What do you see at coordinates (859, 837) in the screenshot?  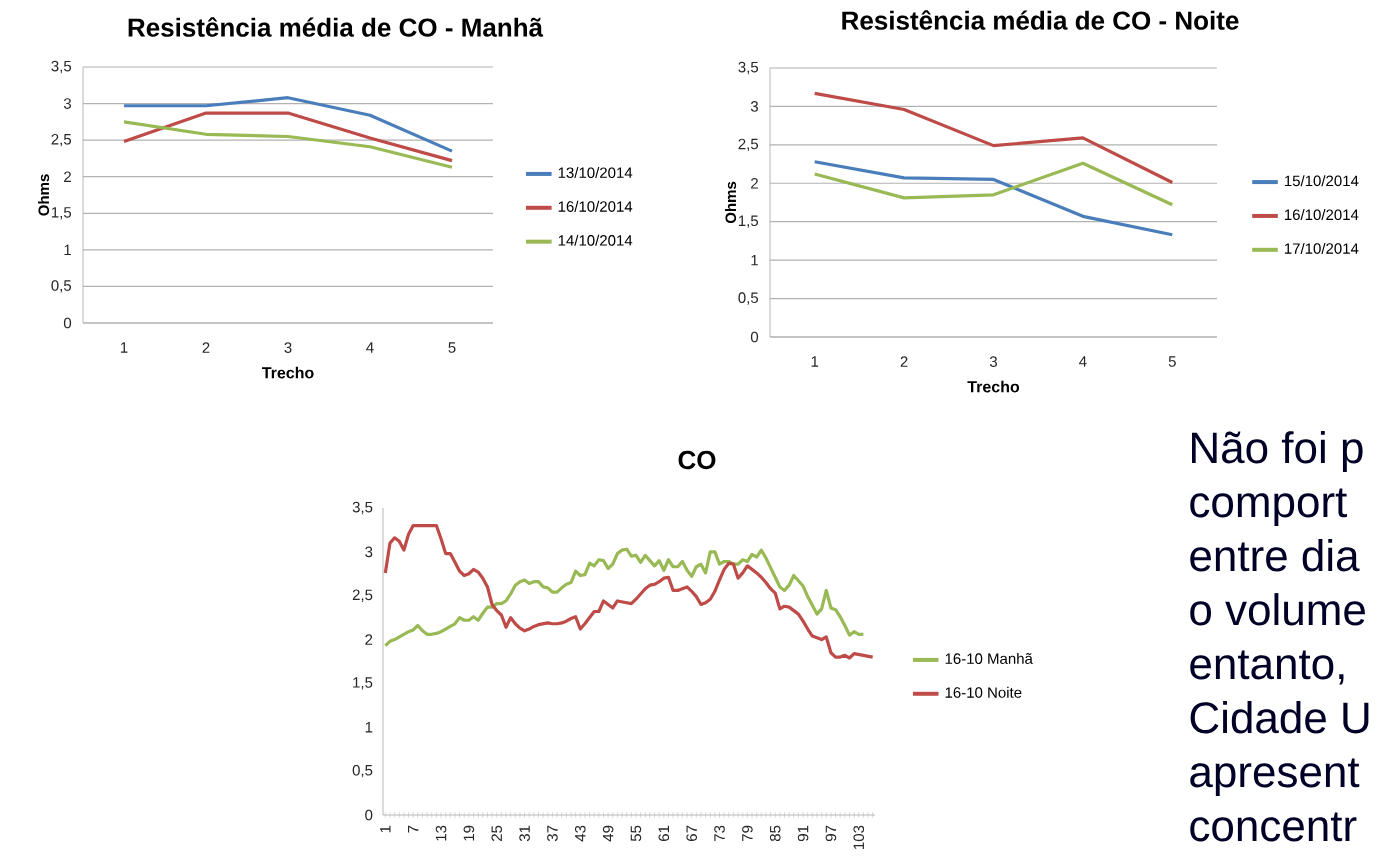 I see `x-tick-label: 103` at bounding box center [859, 837].